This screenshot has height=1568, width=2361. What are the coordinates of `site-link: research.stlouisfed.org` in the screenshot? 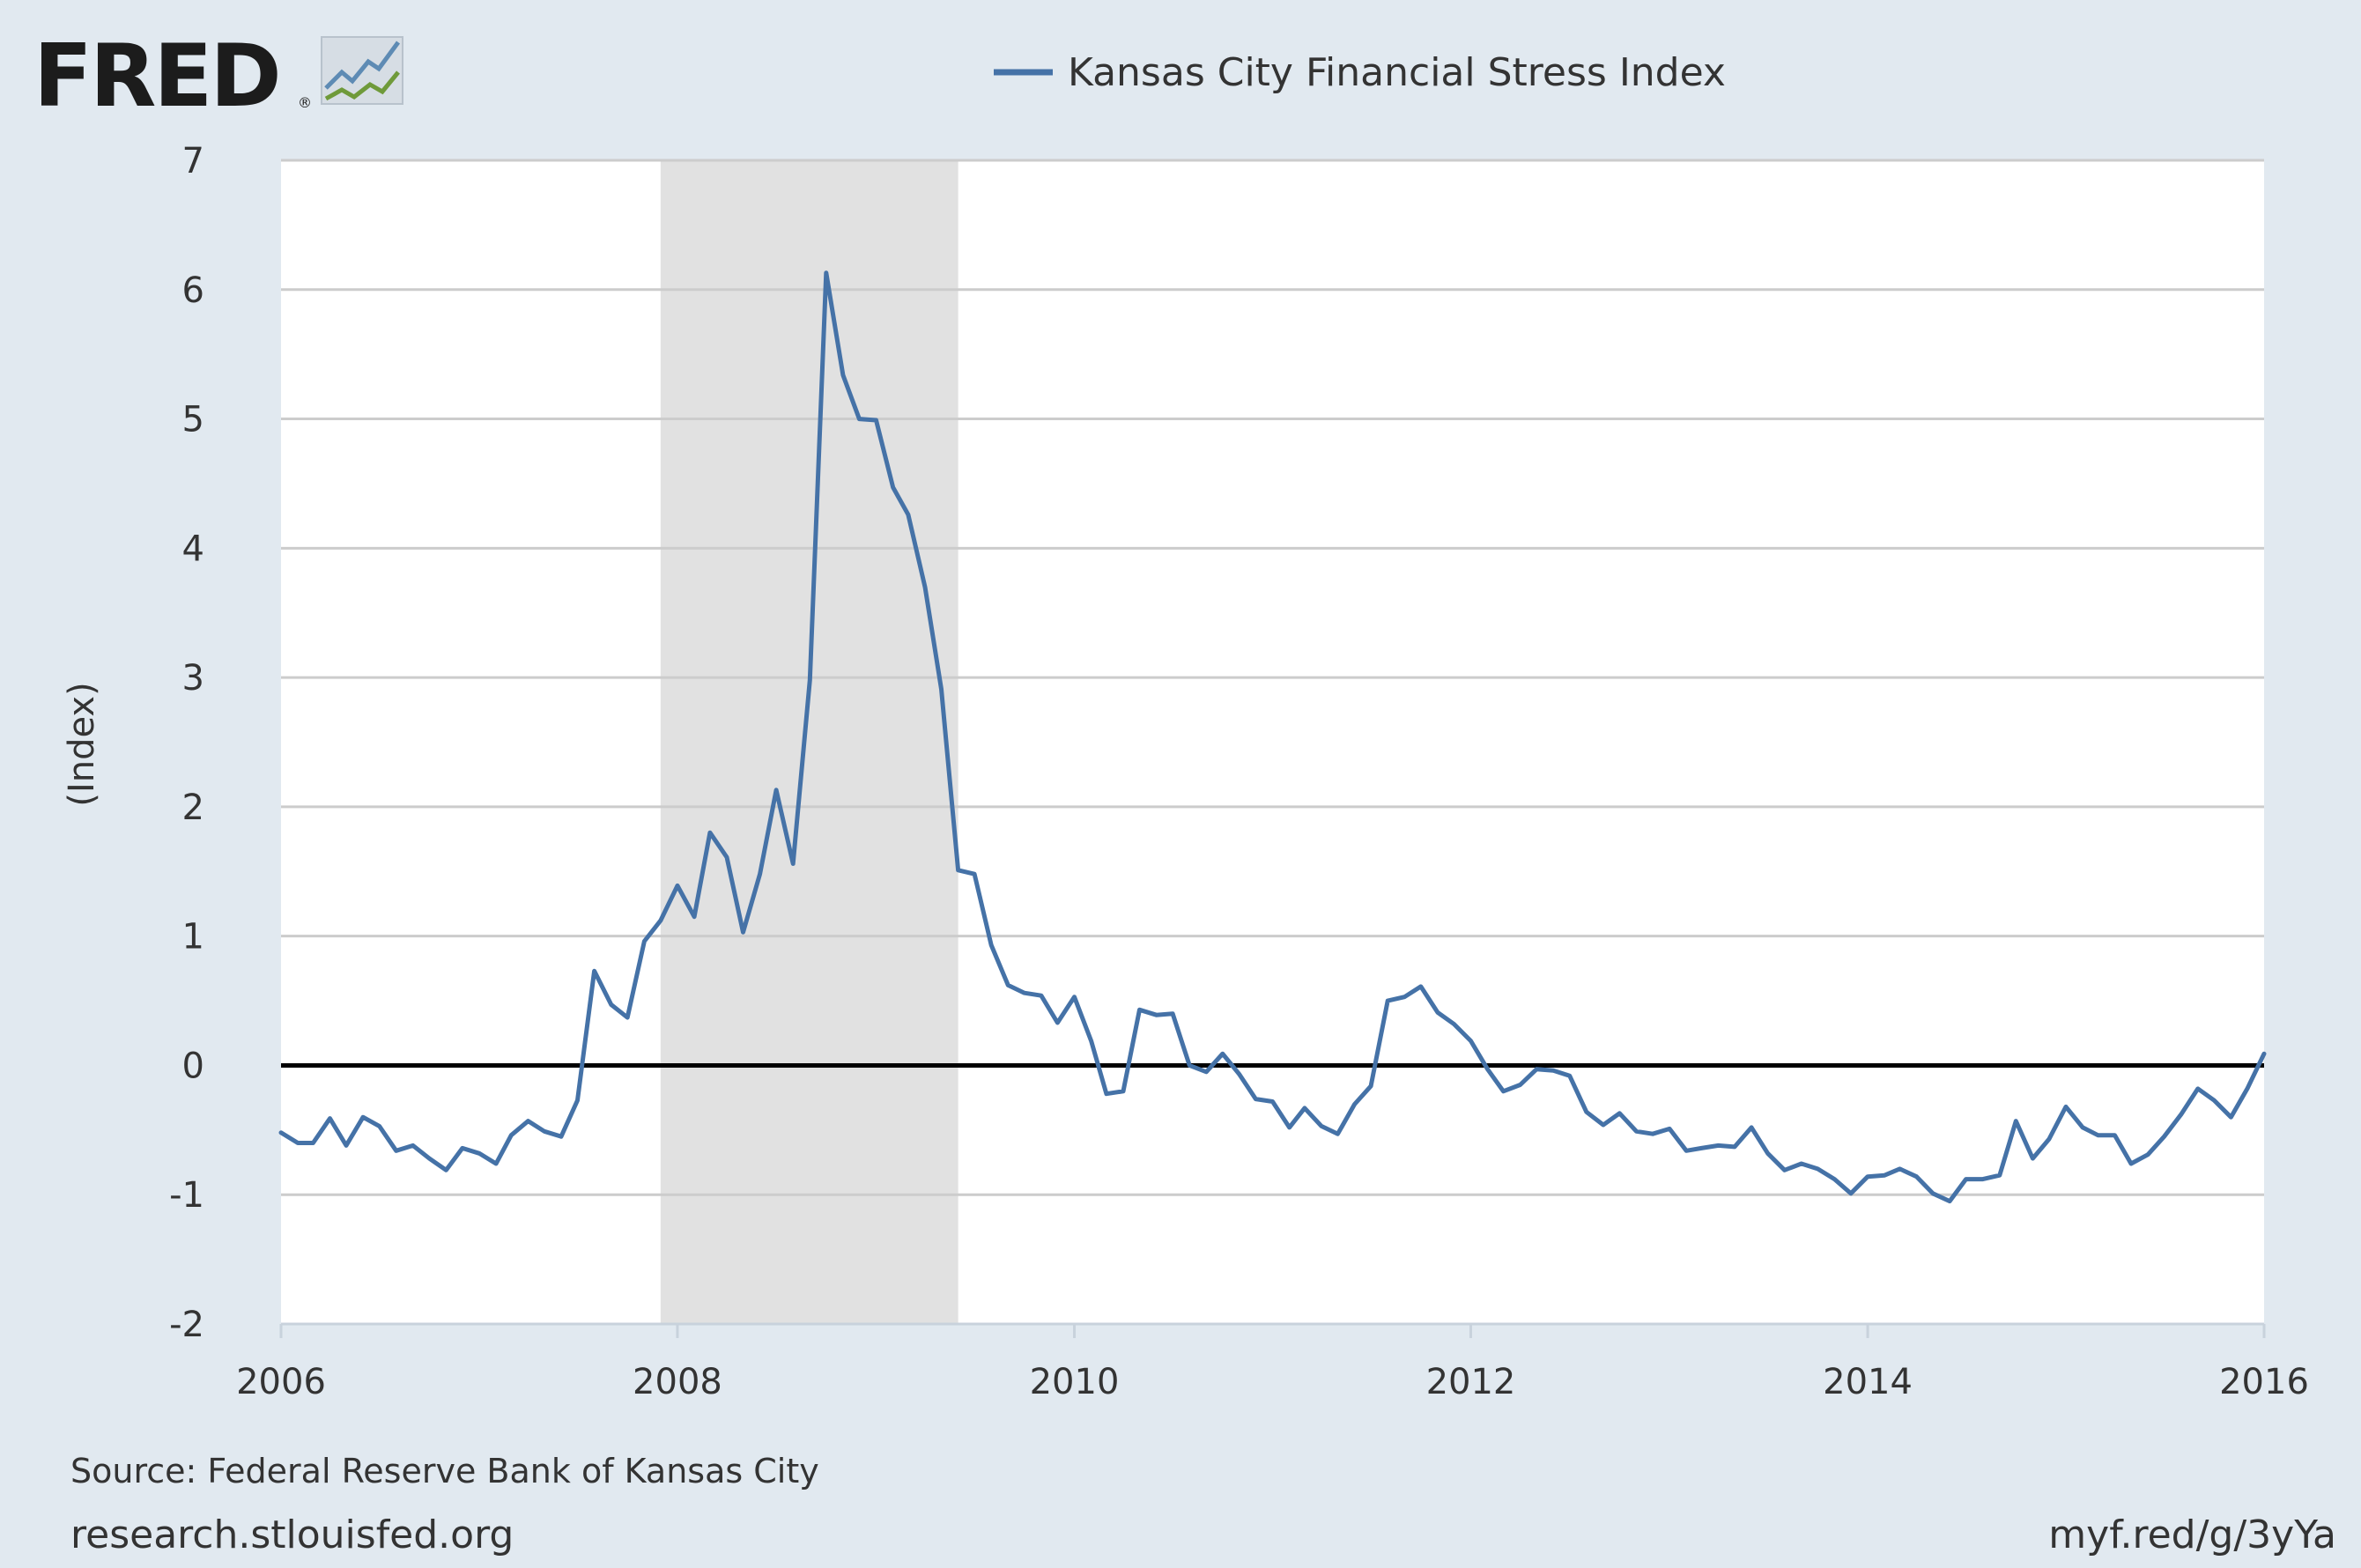 It's located at (292, 1535).